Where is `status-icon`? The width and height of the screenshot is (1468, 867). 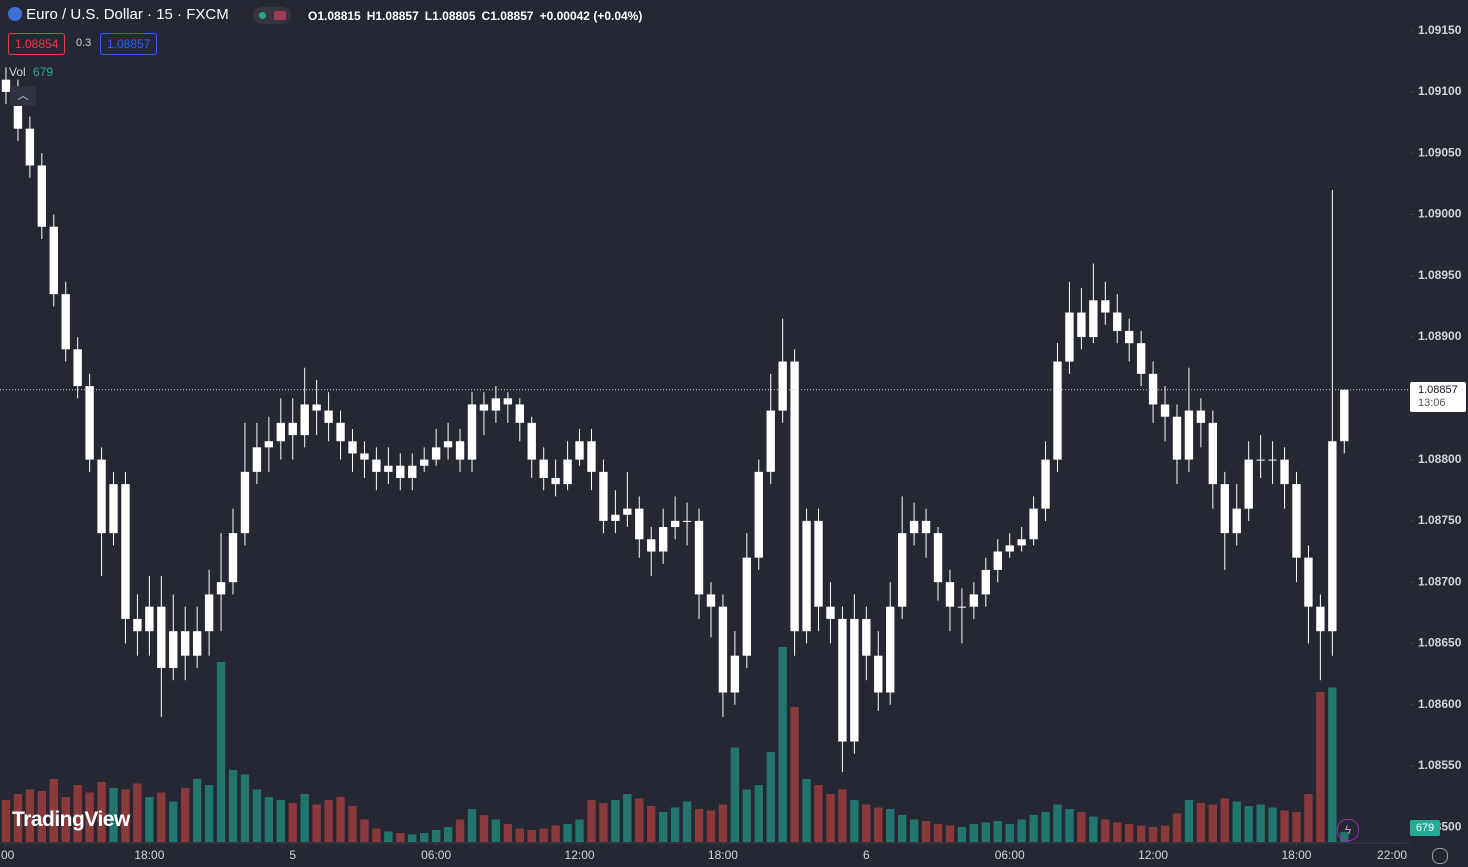
status-icon is located at coordinates (280, 15).